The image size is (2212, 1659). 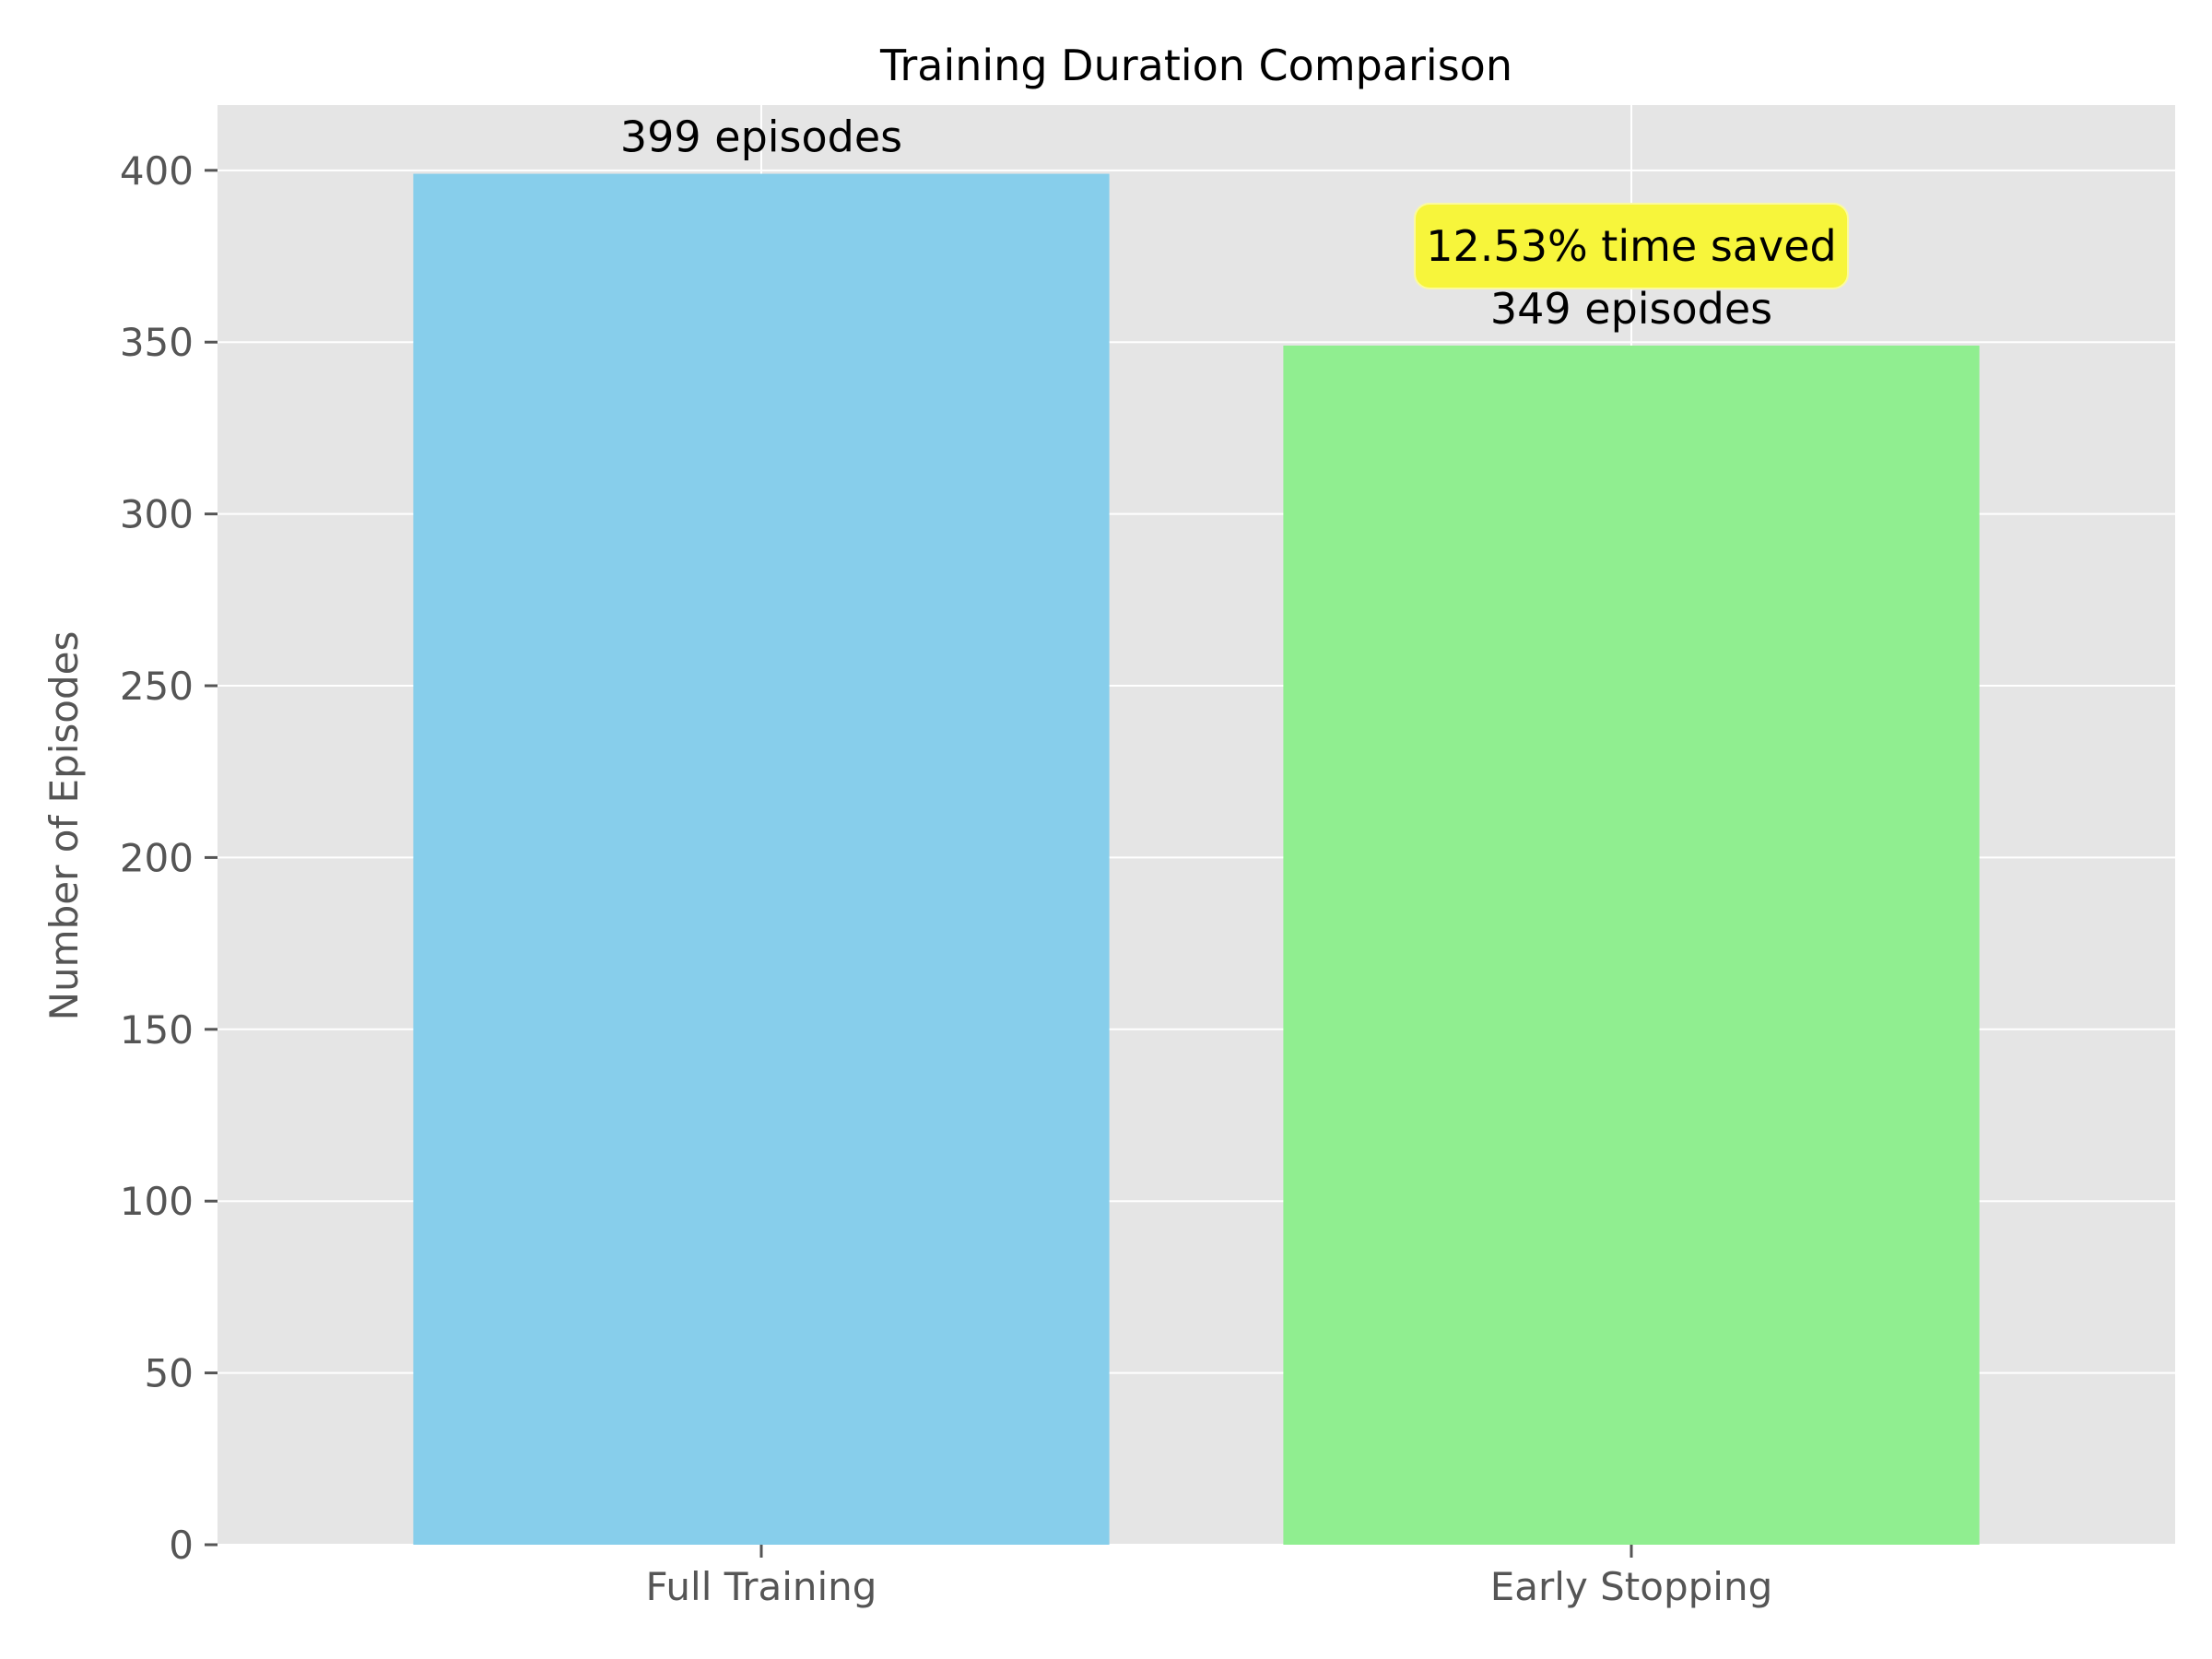 I want to click on chart-title: Training Duration Comparison, so click(x=1195, y=65).